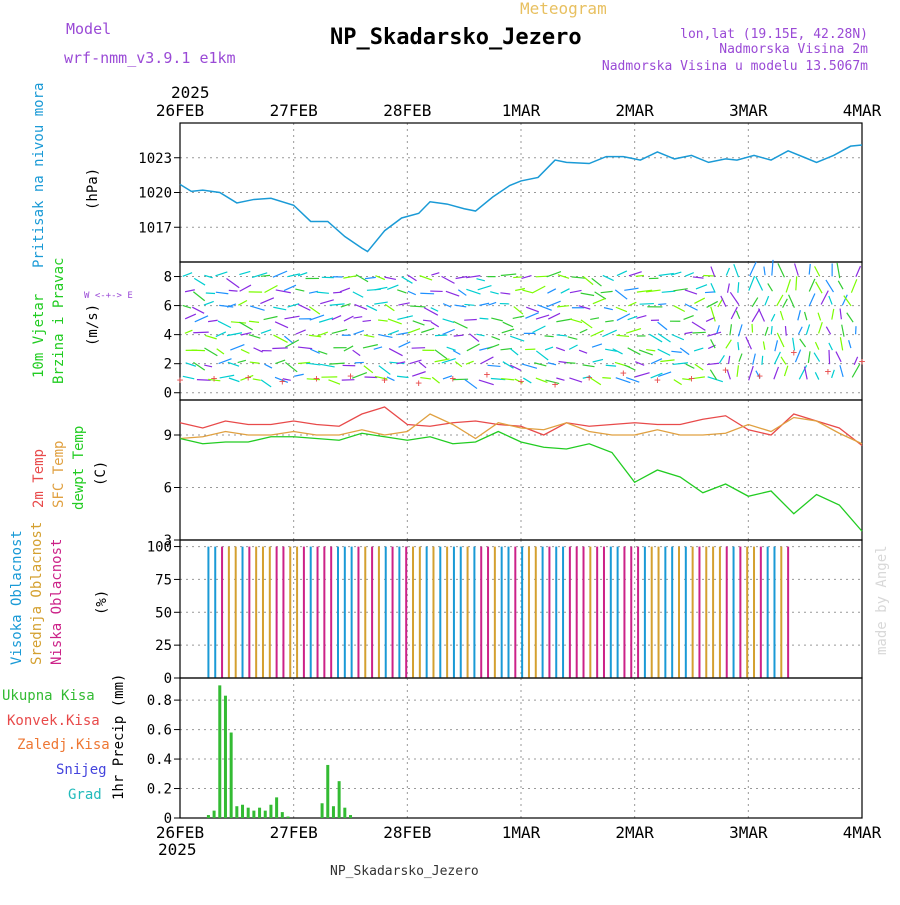 The image size is (900, 905). What do you see at coordinates (862, 110) in the screenshot?
I see `top-time-label: 4MAR` at bounding box center [862, 110].